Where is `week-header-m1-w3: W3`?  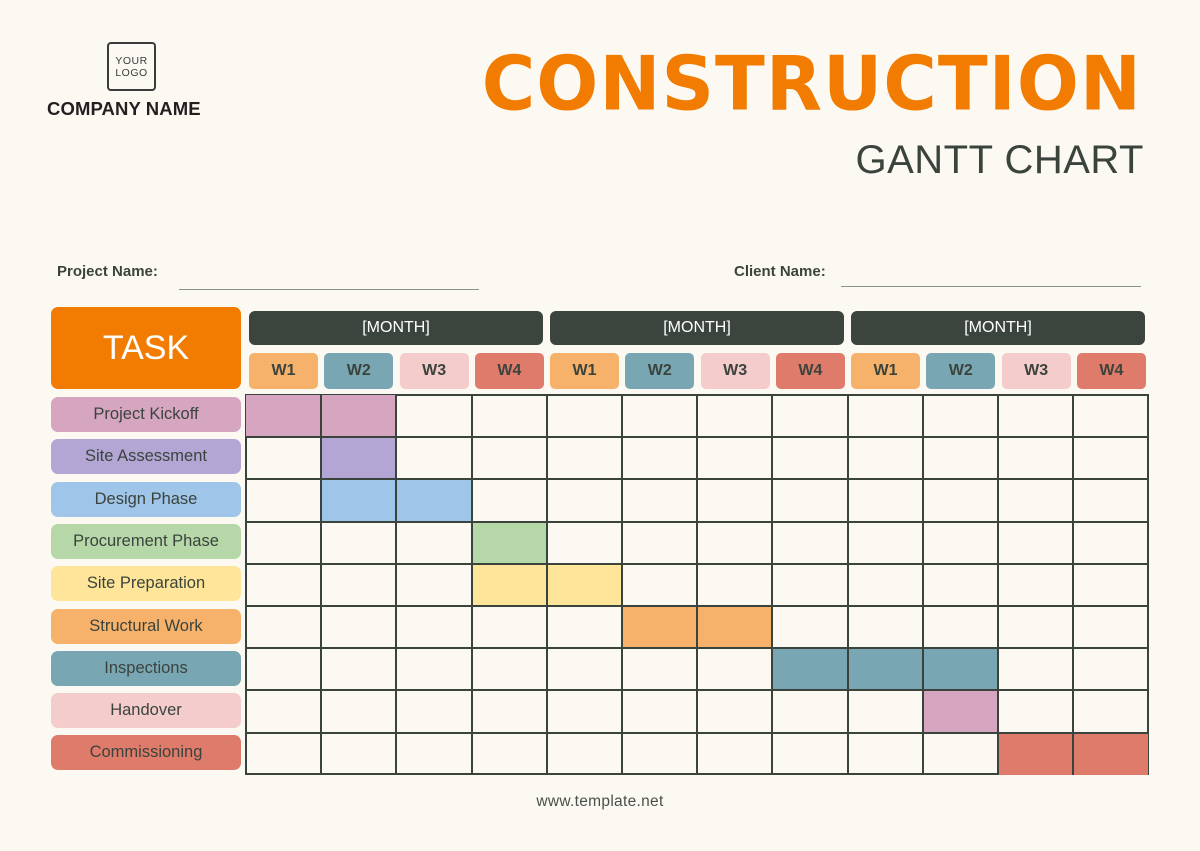 week-header-m1-w3: W3 is located at coordinates (434, 371).